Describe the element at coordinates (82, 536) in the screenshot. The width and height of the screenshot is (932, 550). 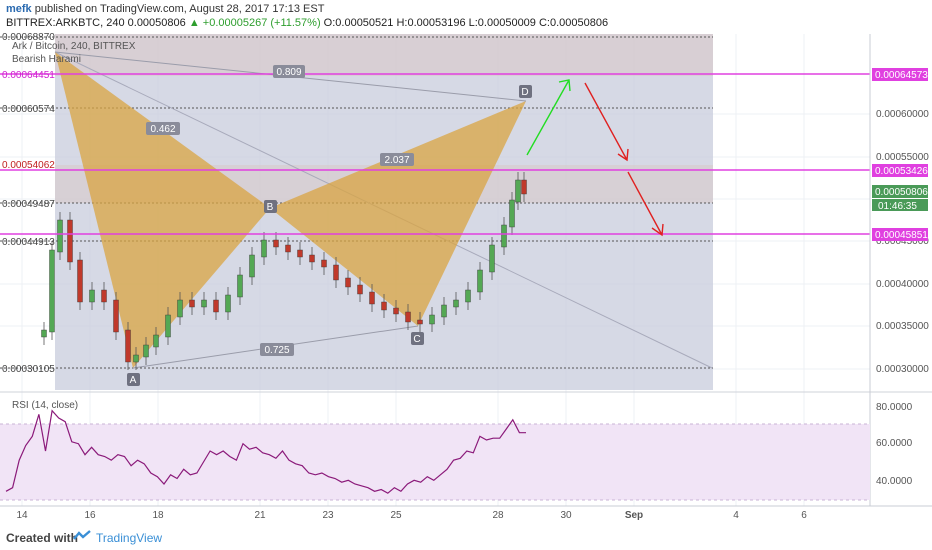
I see `tradingview-logo-icon` at that location.